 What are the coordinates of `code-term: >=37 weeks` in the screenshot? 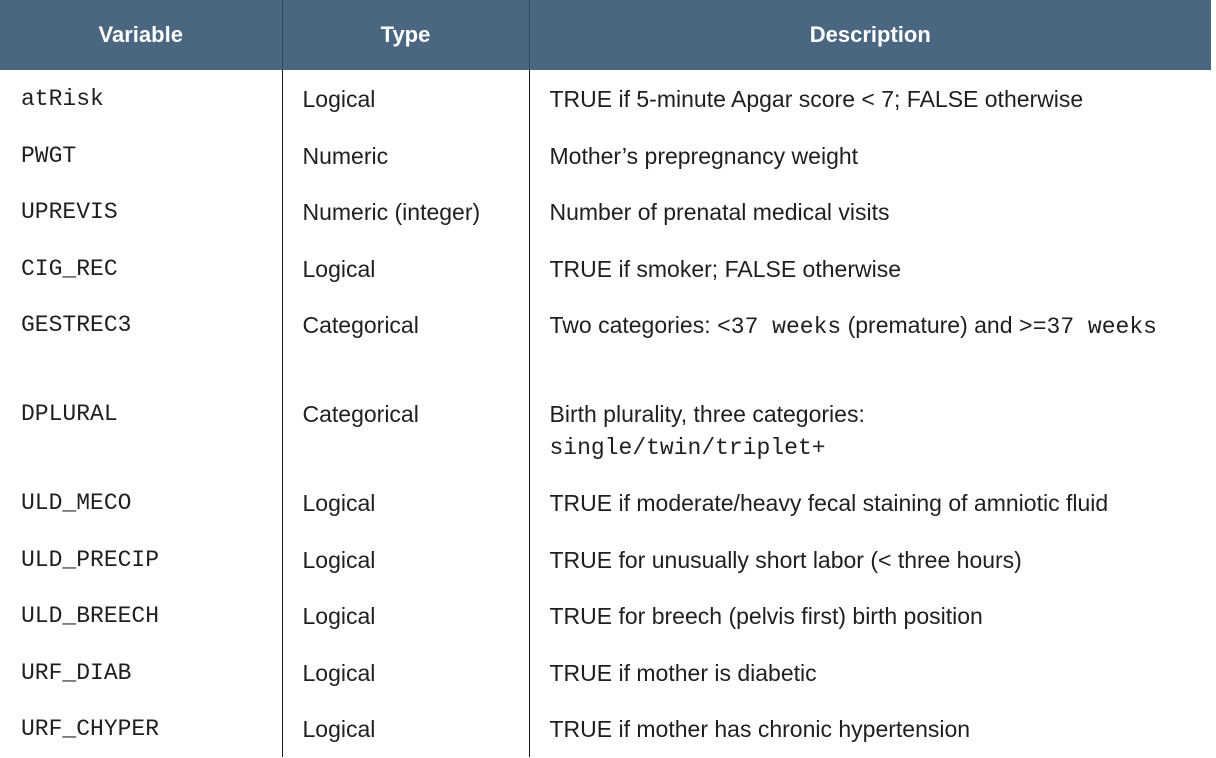 It's located at (1087, 327).